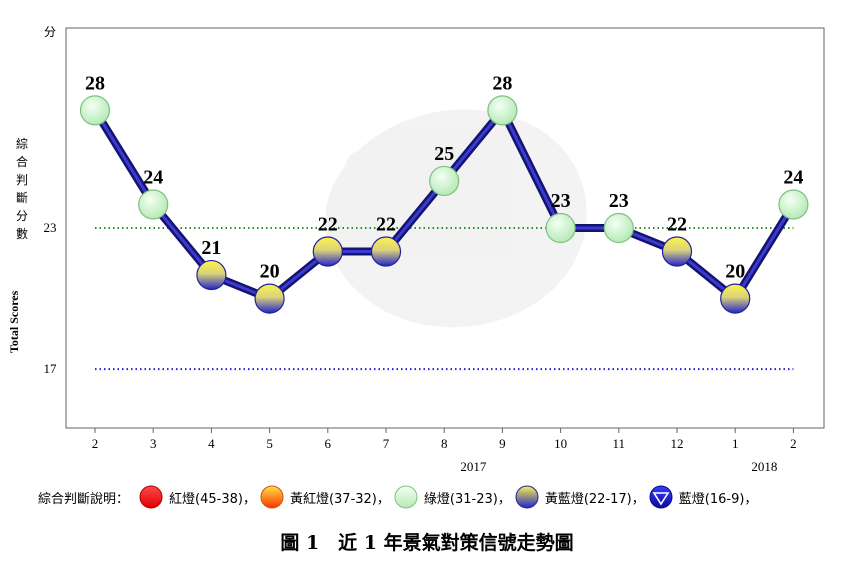 This screenshot has height=570, width=854. I want to click on blue-triangle-dot-icon, so click(661, 497).